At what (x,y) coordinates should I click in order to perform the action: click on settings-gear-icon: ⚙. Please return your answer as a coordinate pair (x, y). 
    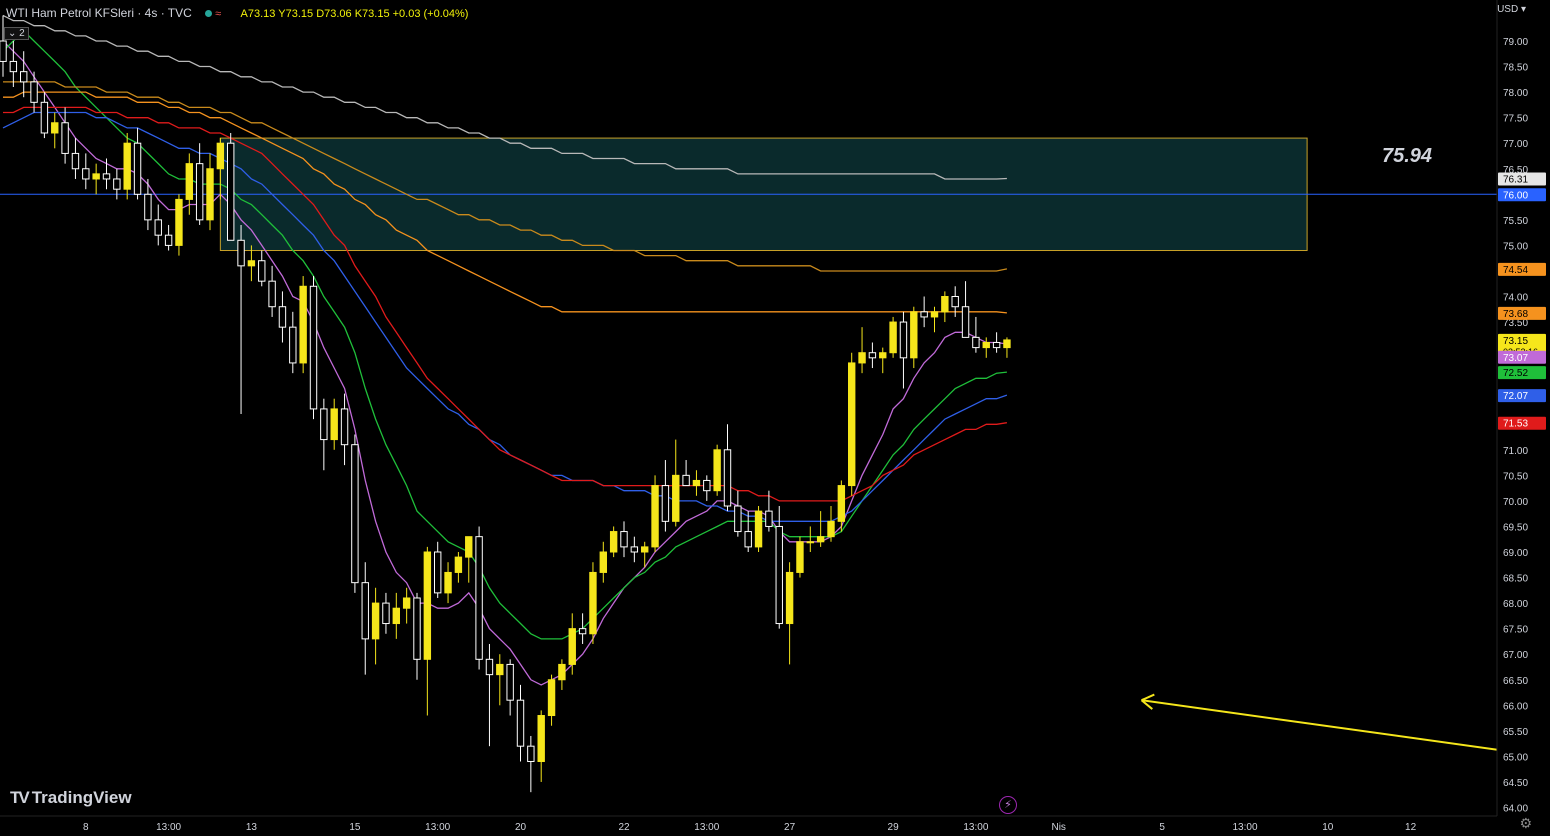
    Looking at the image, I should click on (1525, 823).